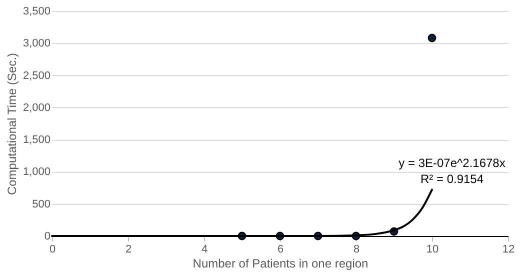  Describe the element at coordinates (36, 12) in the screenshot. I see `y-tick-label: 3,500` at that location.